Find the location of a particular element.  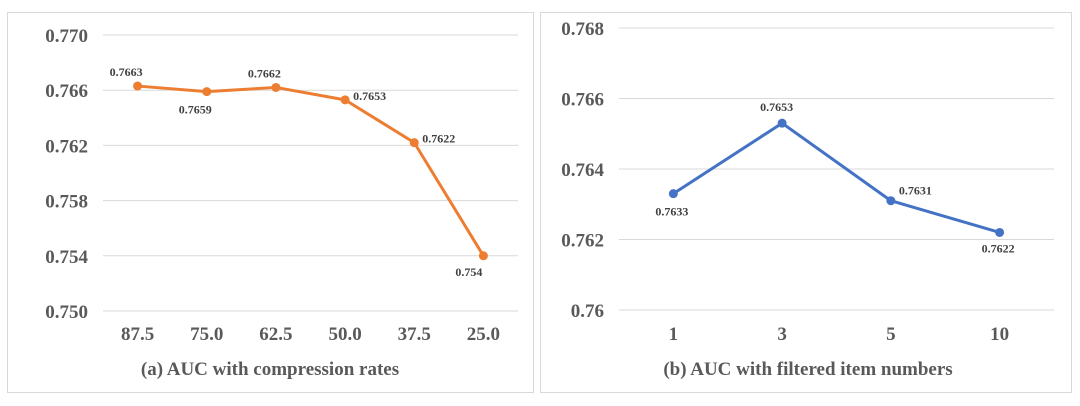

data-label: 0.7663 is located at coordinates (126, 72).